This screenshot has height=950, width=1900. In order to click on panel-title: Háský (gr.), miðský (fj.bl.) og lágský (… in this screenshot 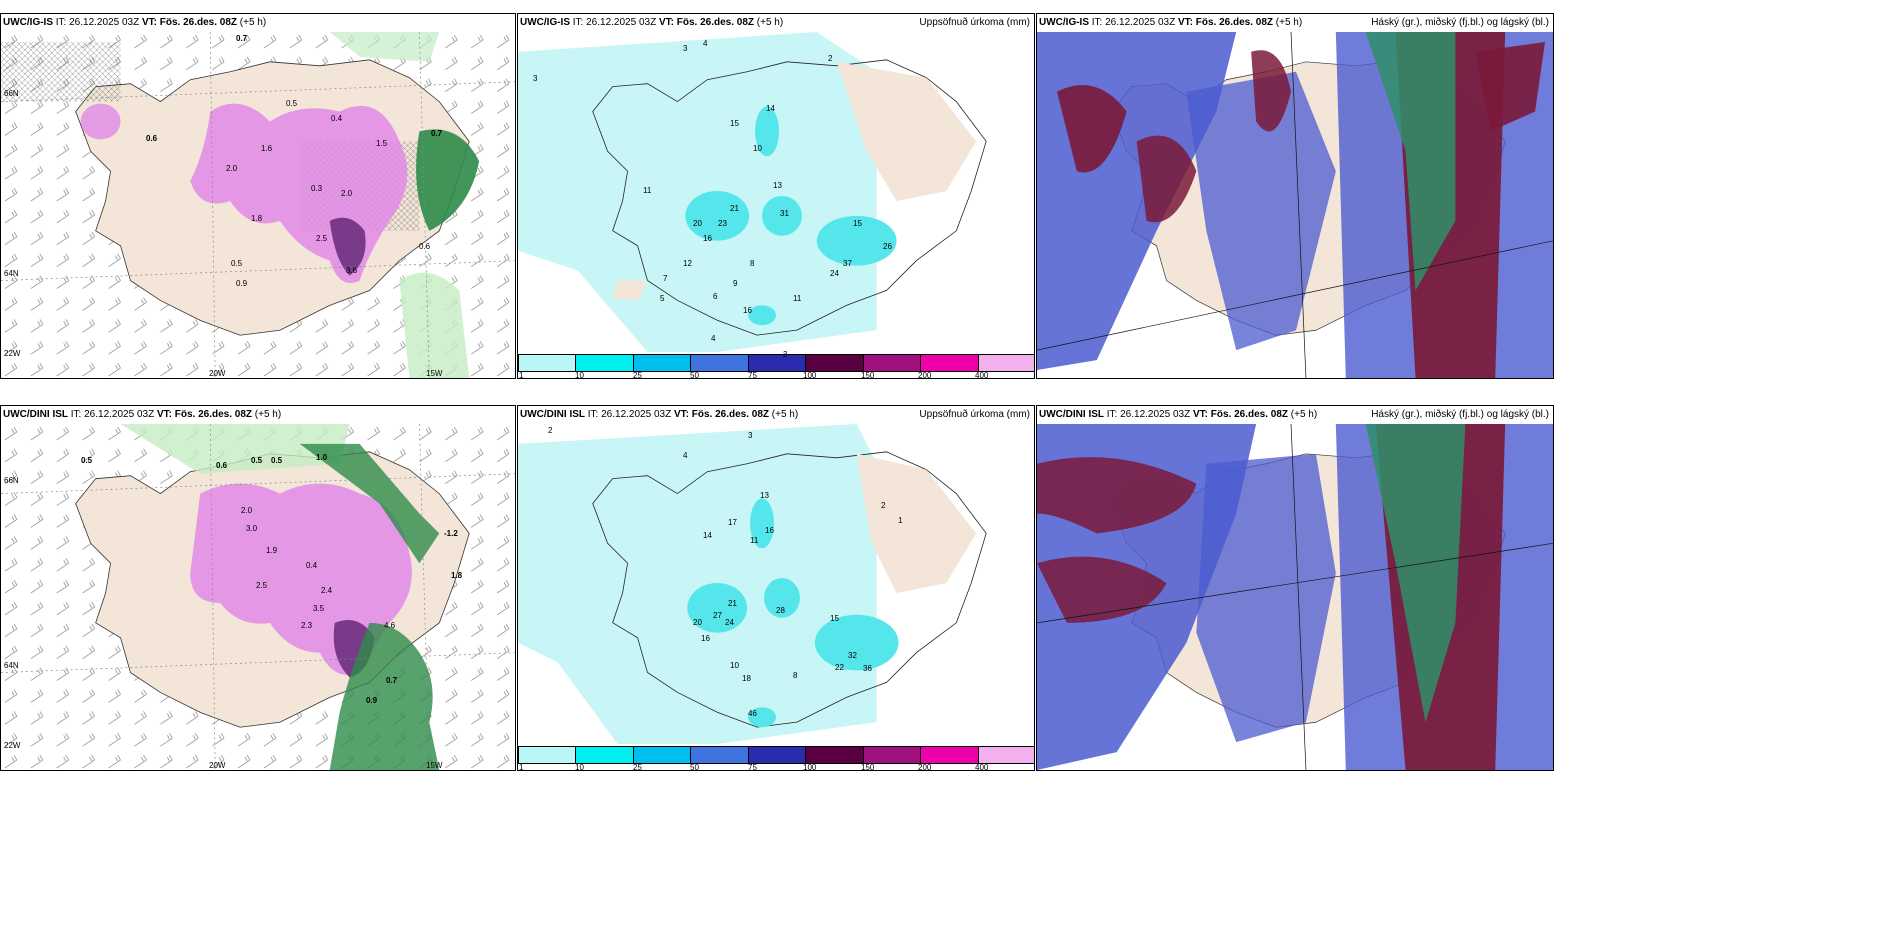, I will do `click(1460, 22)`.